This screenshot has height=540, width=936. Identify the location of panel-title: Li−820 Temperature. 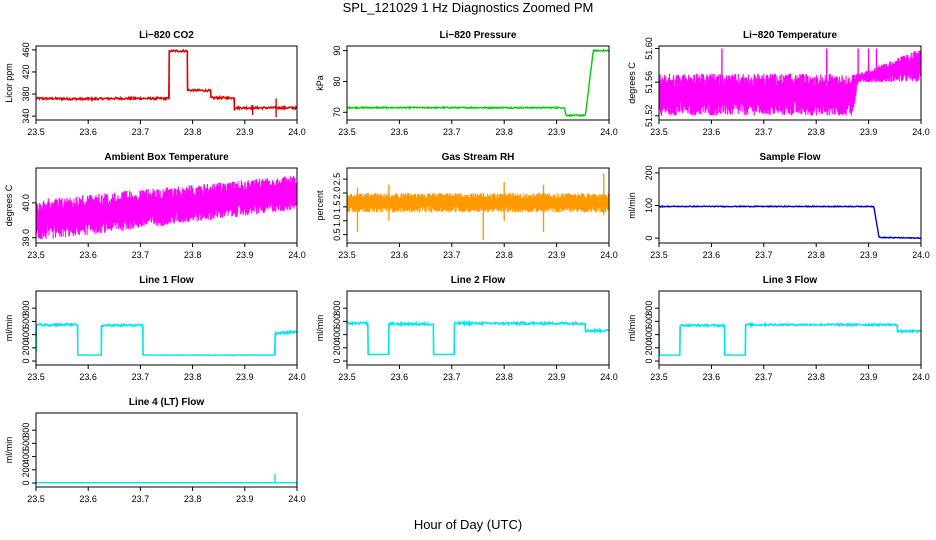
(790, 35).